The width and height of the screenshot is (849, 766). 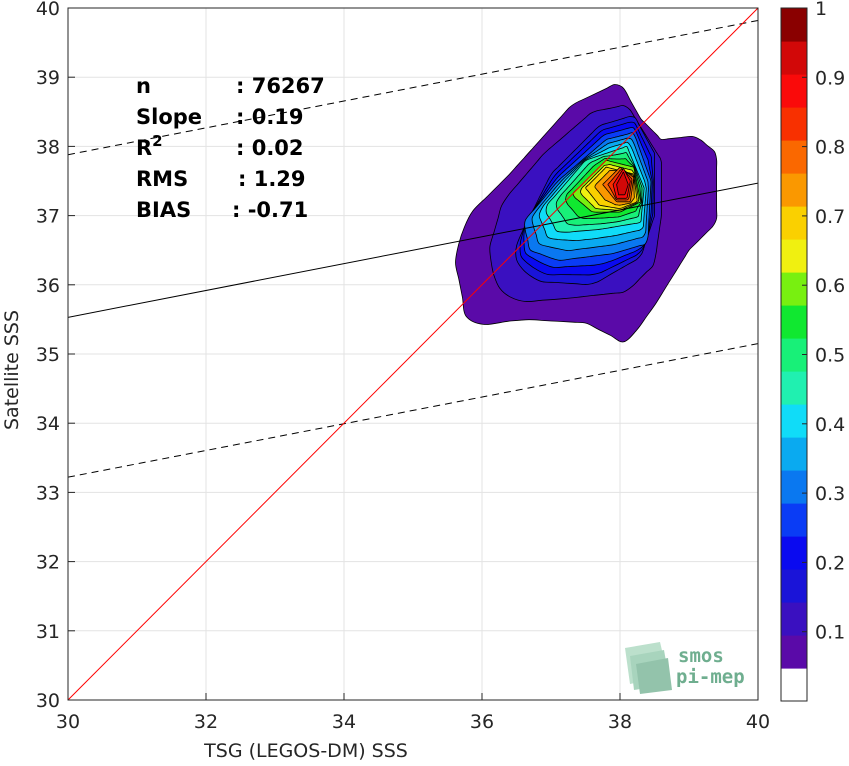 I want to click on y-tick-label: 38, so click(x=48, y=147).